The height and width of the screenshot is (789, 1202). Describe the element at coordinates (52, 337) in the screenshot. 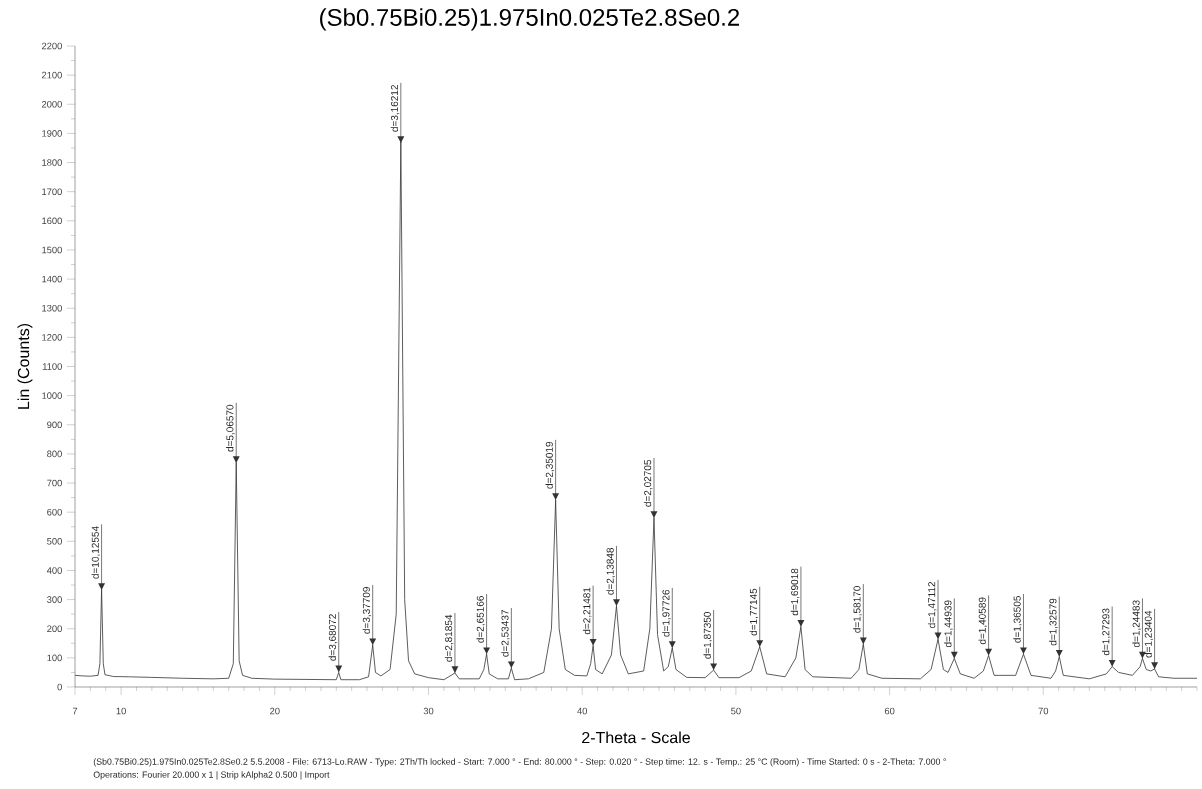

I see `y-tick-label: 1200` at that location.